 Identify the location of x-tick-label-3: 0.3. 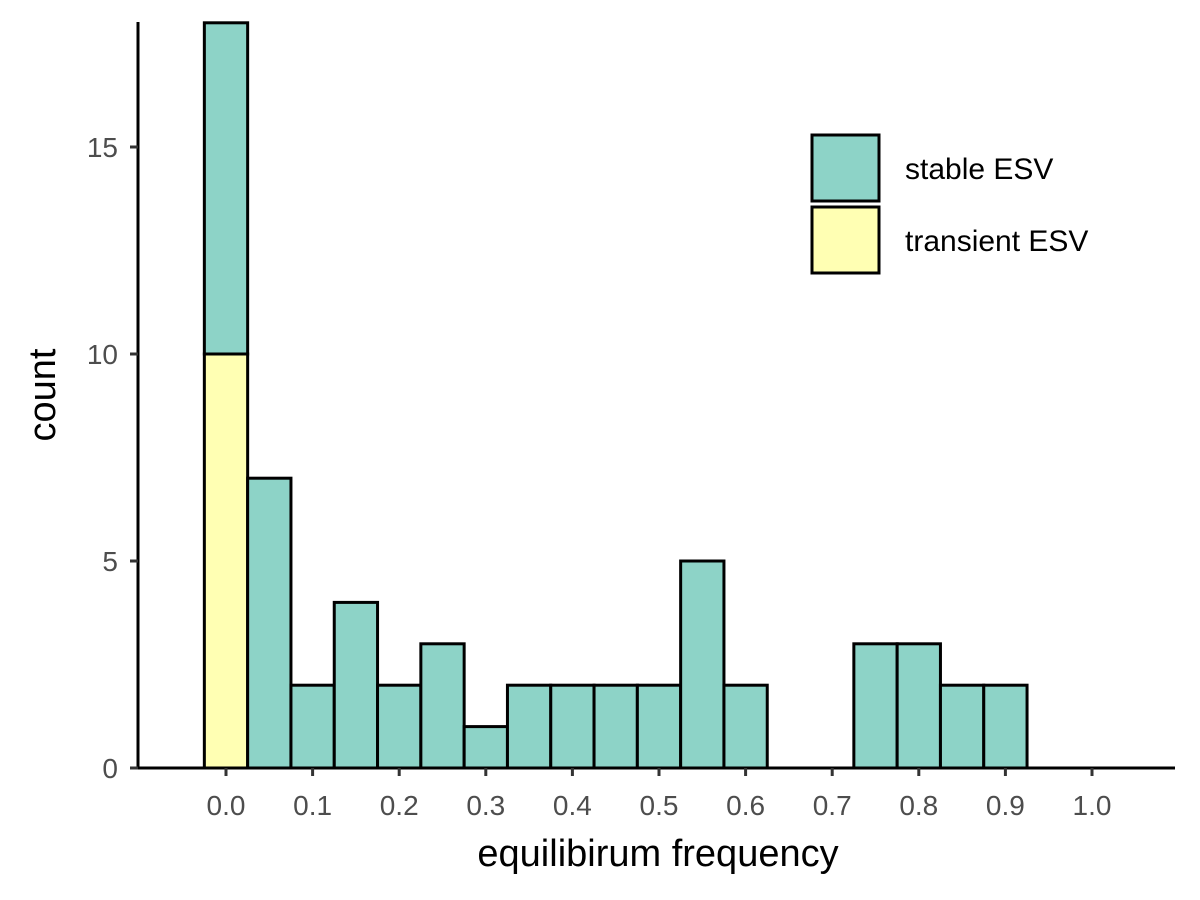
(485, 805).